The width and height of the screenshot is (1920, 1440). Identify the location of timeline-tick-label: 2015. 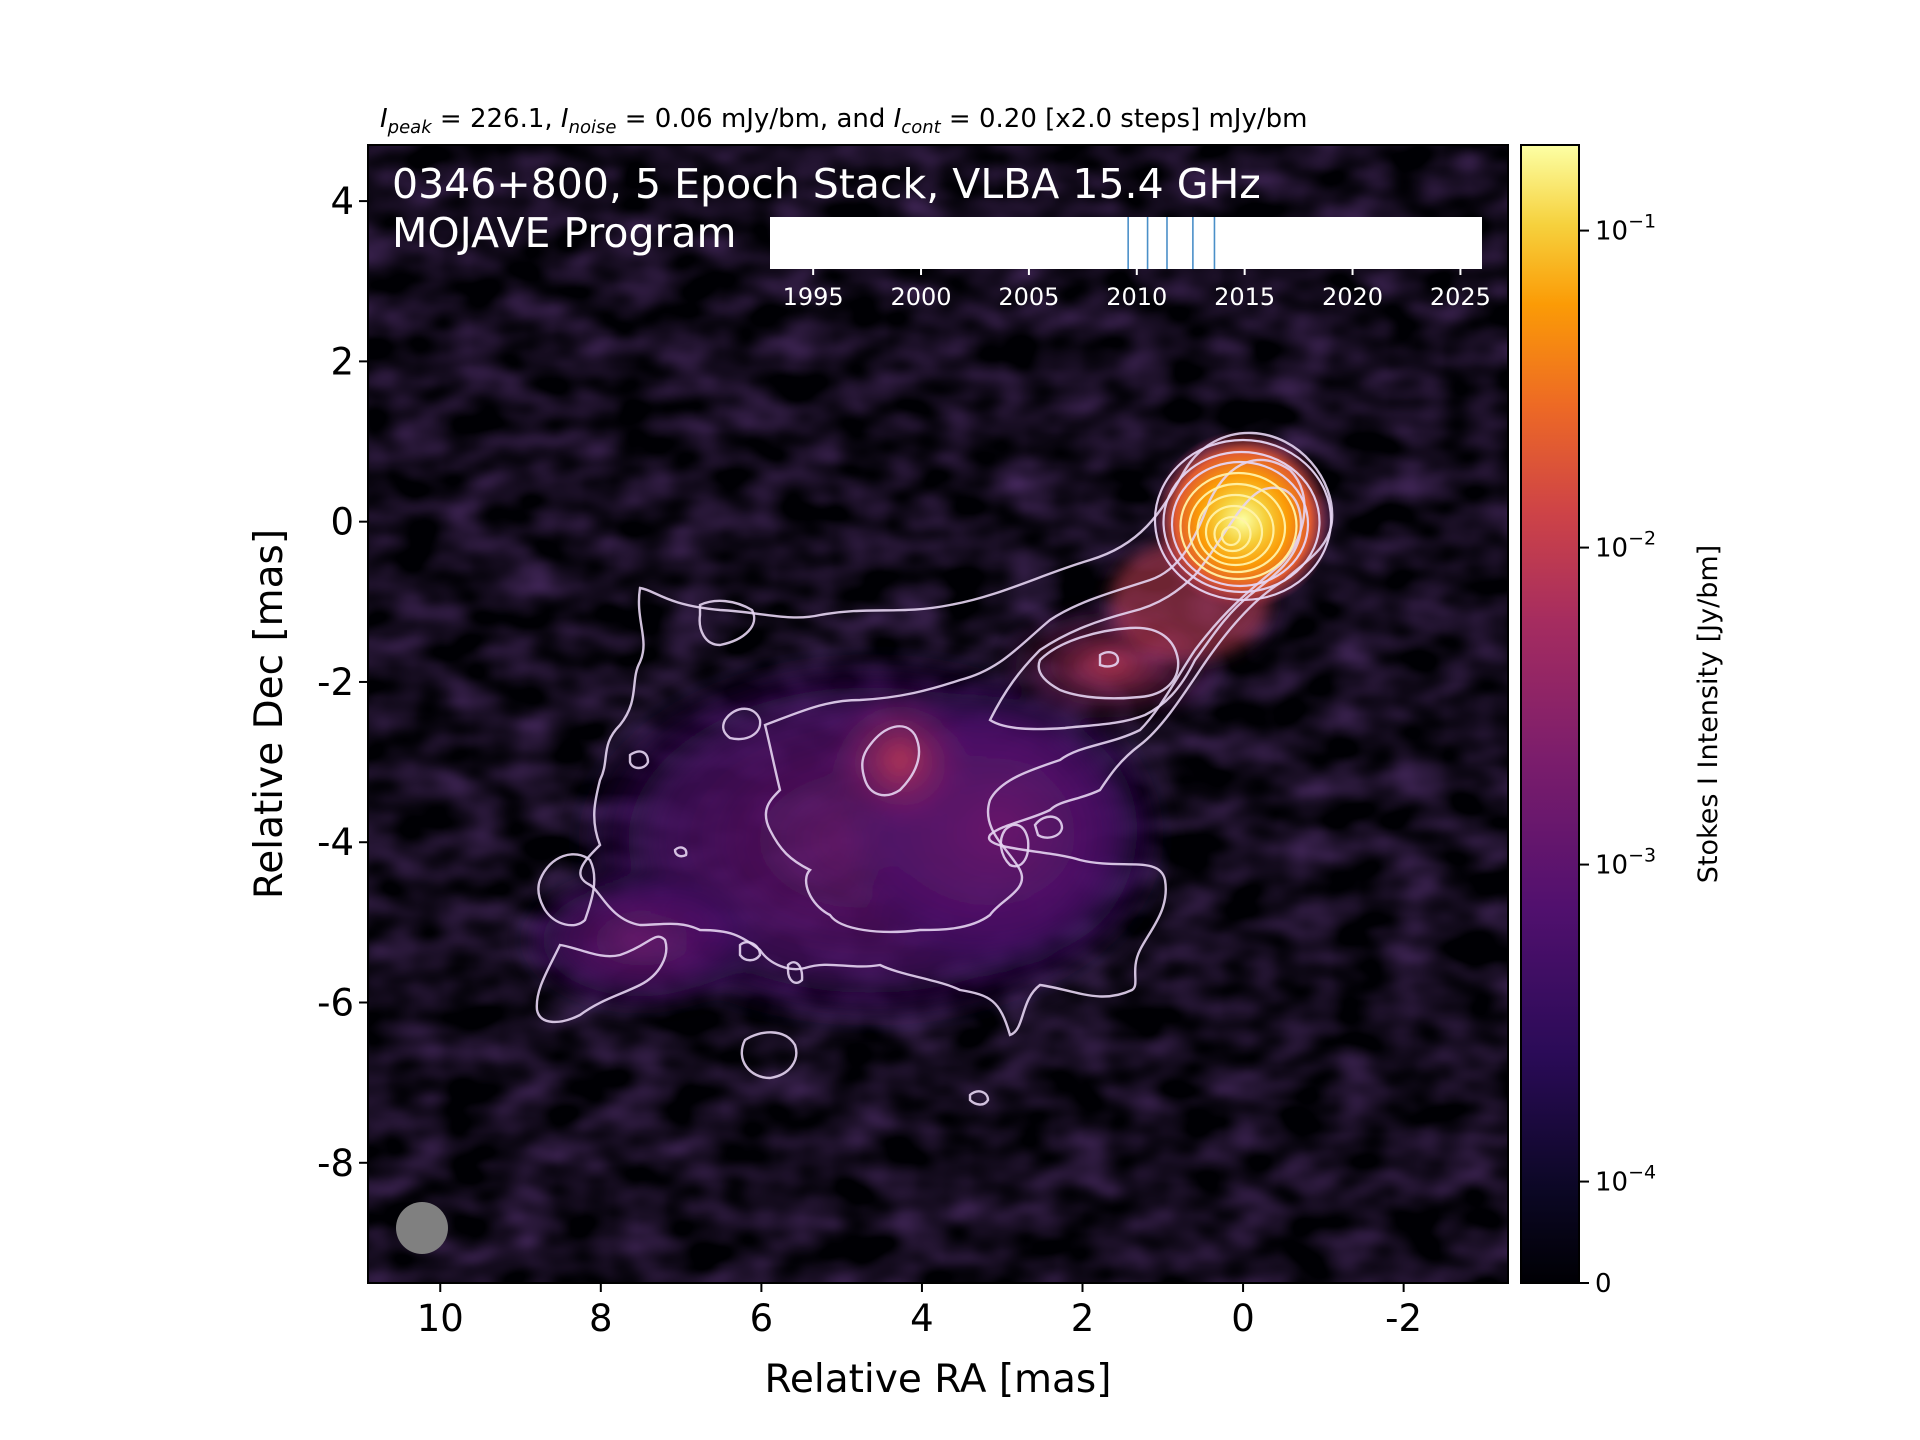
(1244, 297).